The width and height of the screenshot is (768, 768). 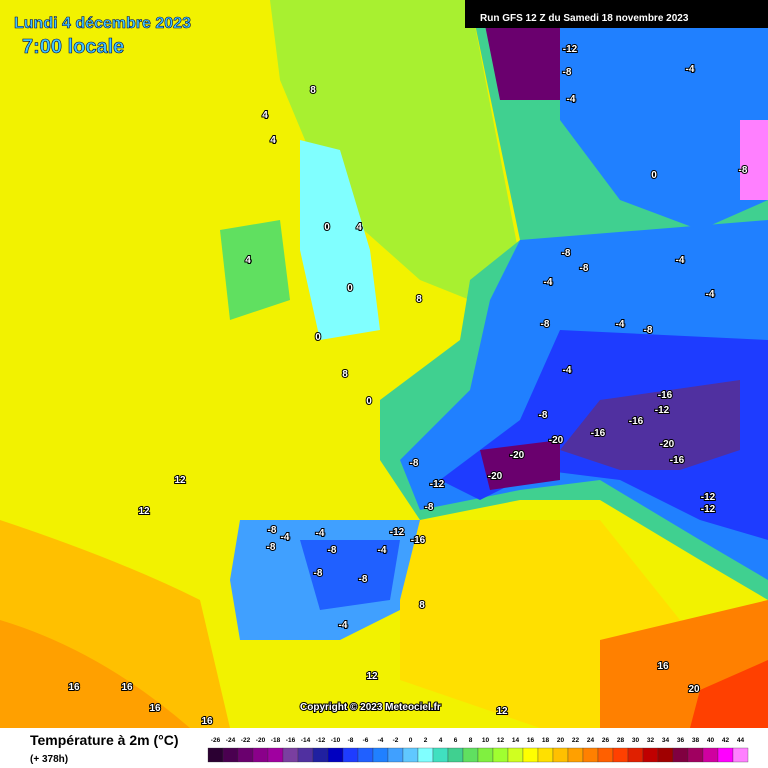 What do you see at coordinates (216, 740) in the screenshot?
I see `legend-tick: -26` at bounding box center [216, 740].